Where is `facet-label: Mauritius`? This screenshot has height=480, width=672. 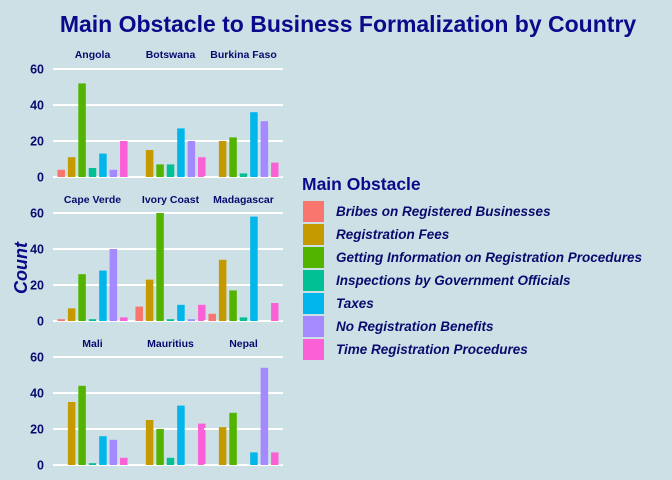 facet-label: Mauritius is located at coordinates (170, 344).